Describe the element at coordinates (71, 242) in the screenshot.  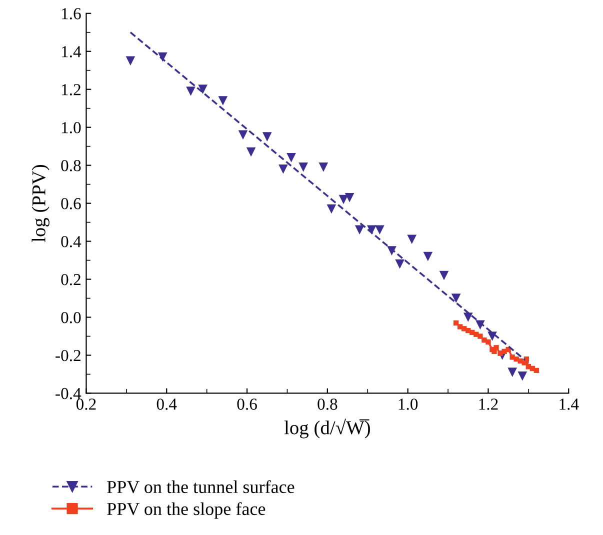
I see `y-tick-label: 0.4` at that location.